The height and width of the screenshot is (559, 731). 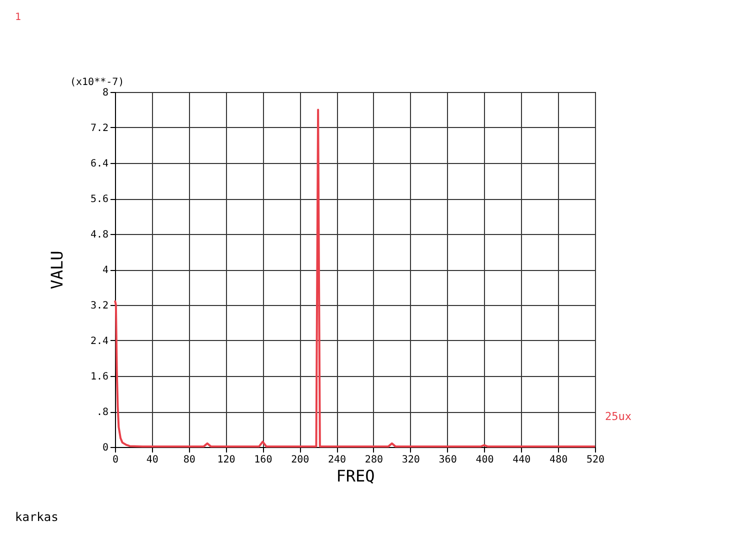 What do you see at coordinates (373, 460) in the screenshot?
I see `x-tick-label: 280` at bounding box center [373, 460].